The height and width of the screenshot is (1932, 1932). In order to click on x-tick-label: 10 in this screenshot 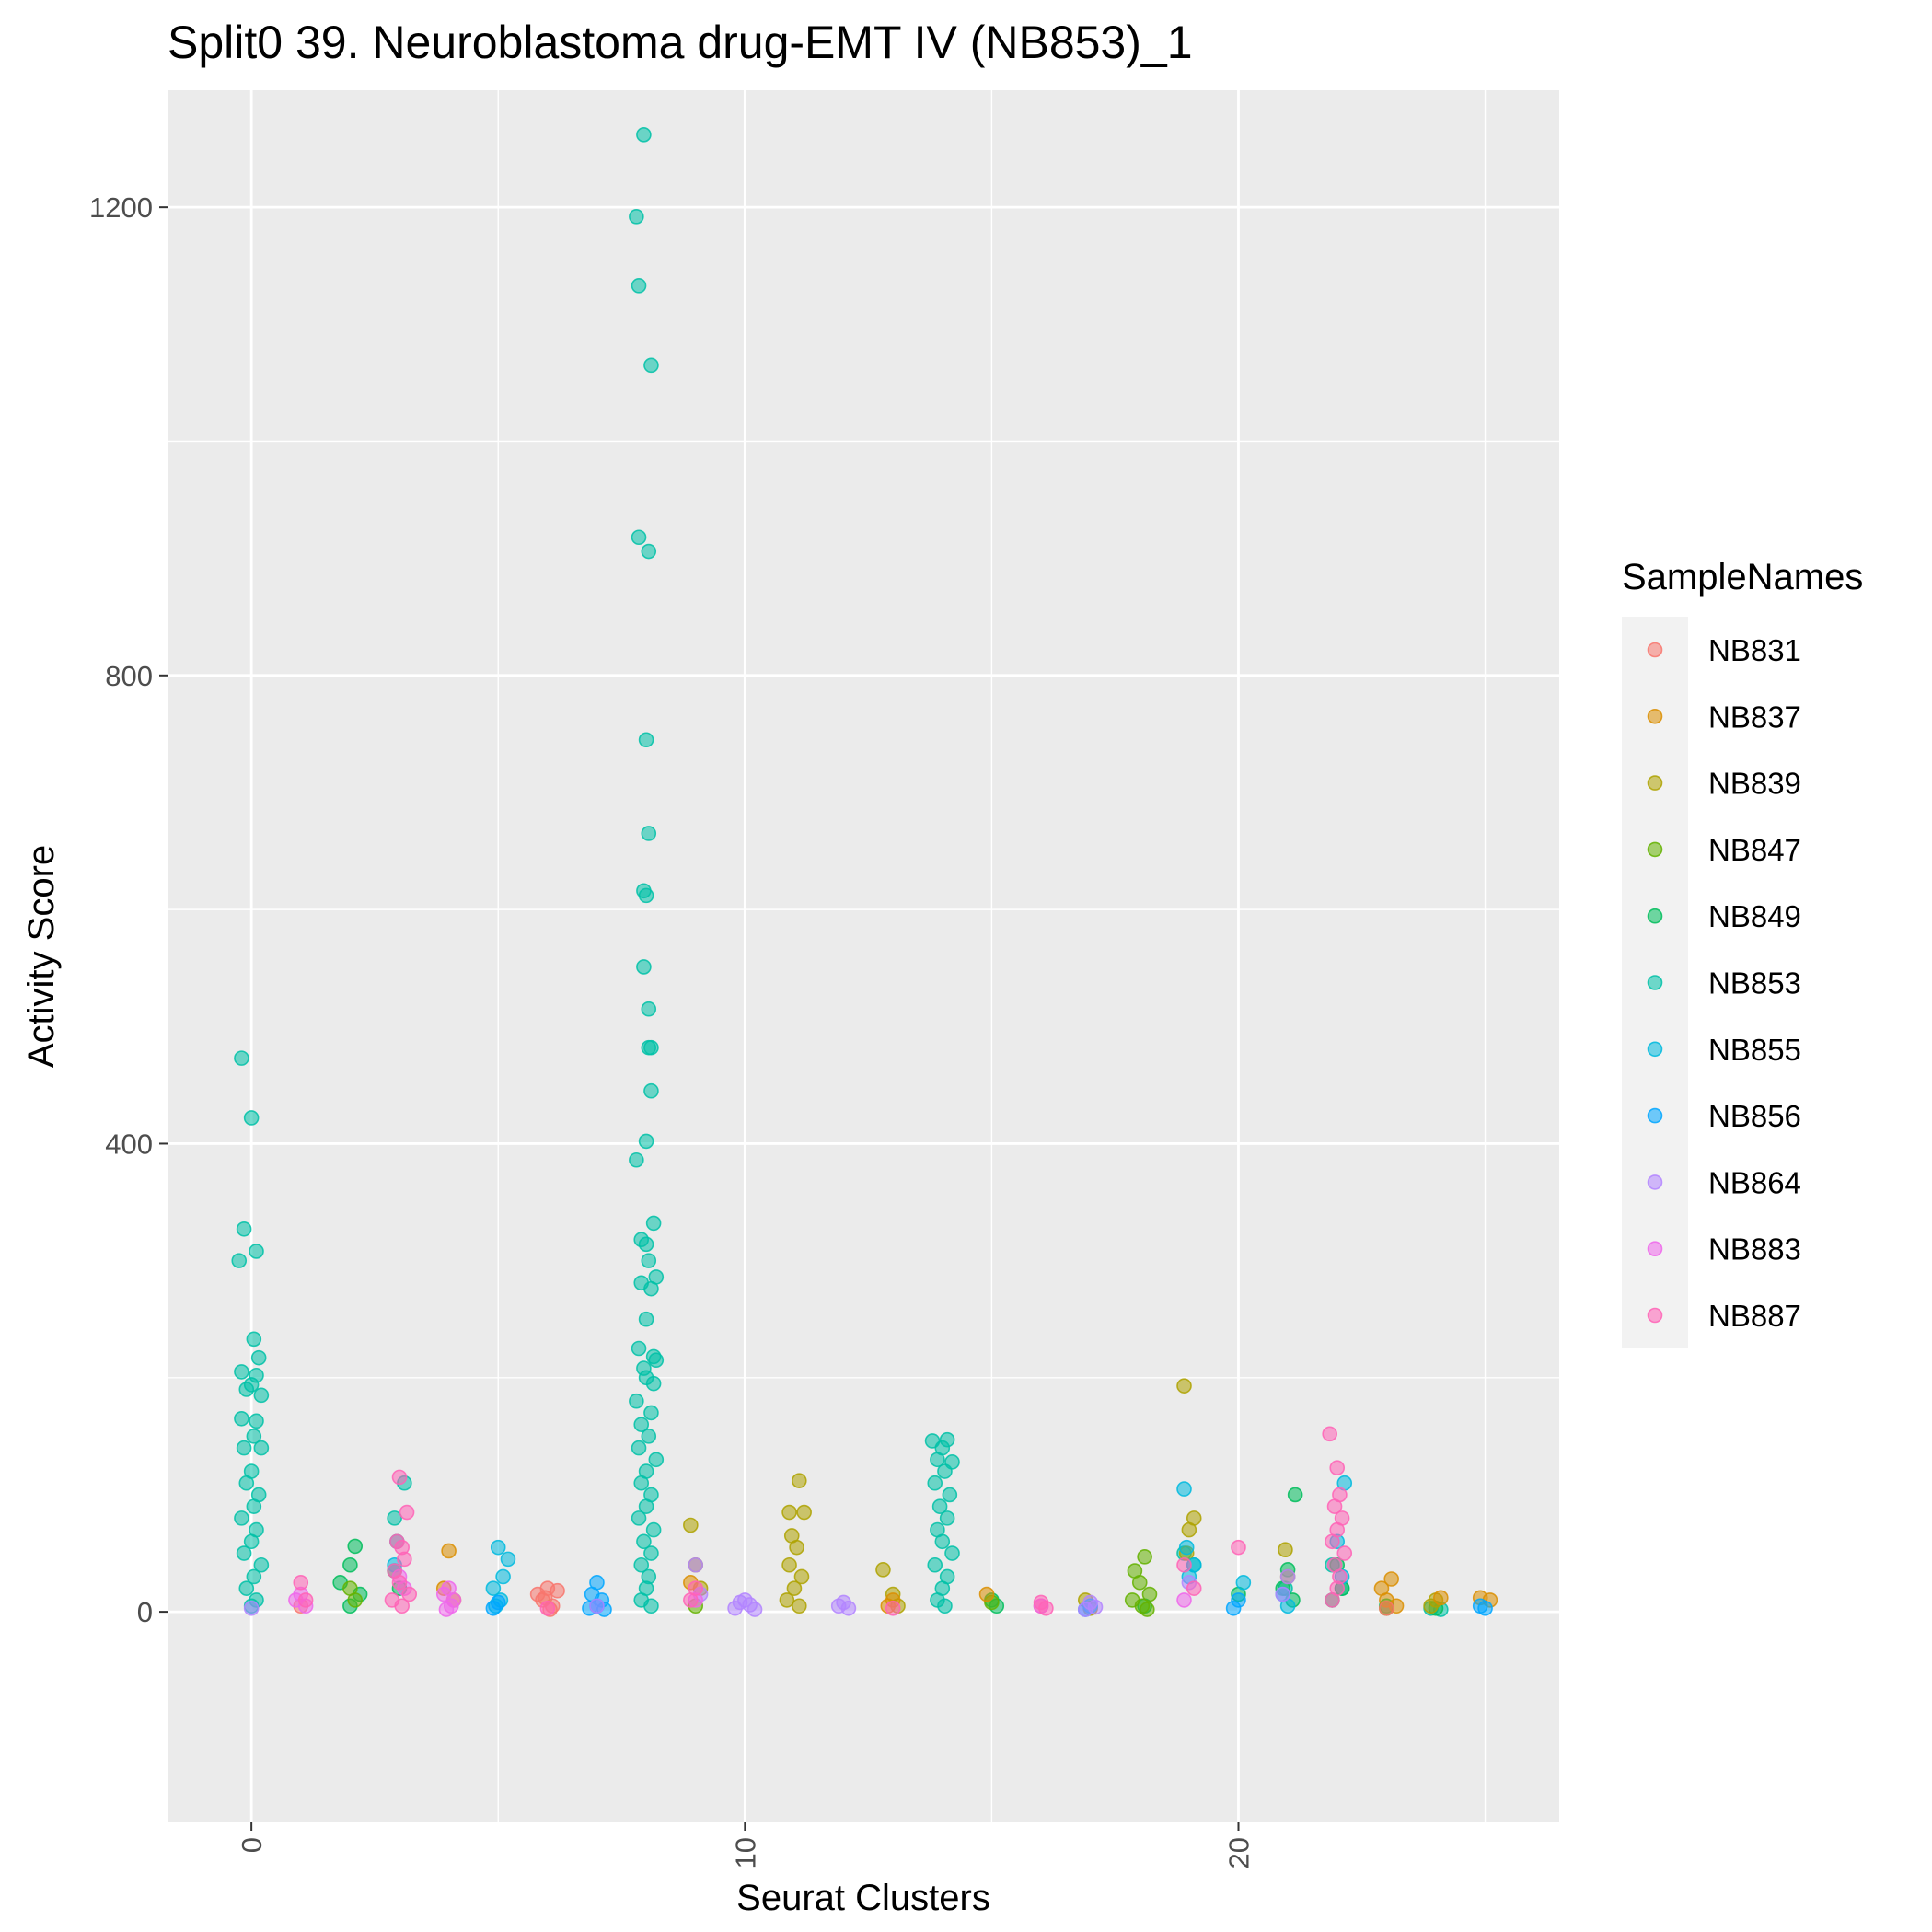, I will do `click(745, 1853)`.